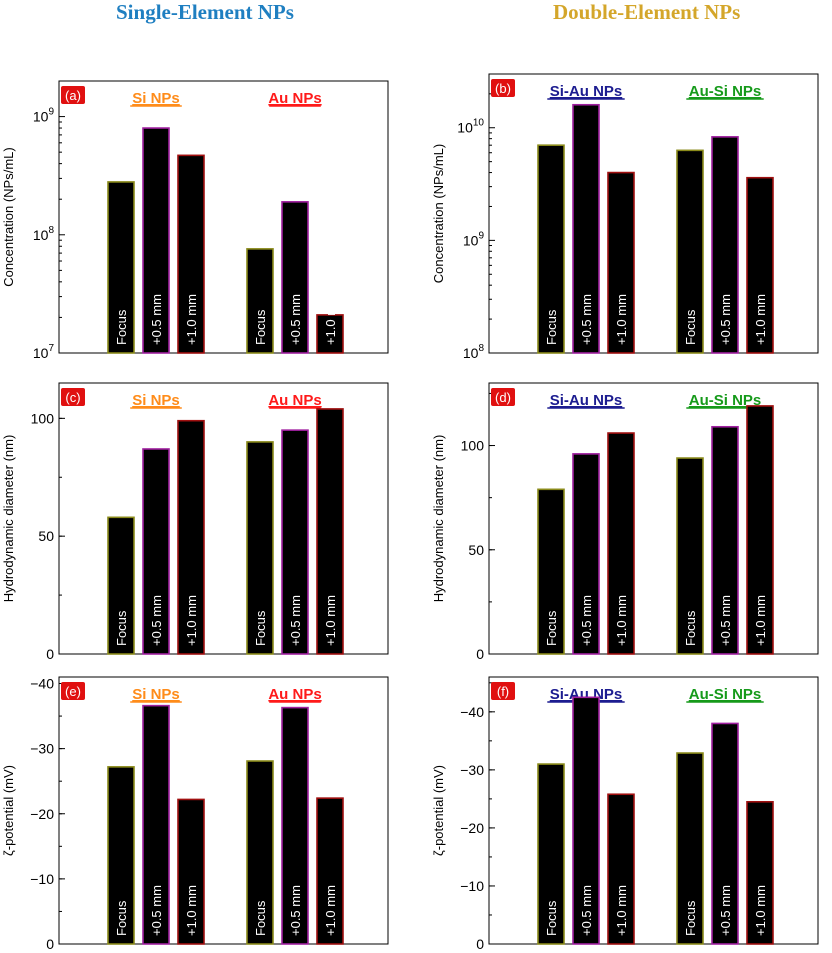 The width and height of the screenshot is (832, 953). I want to click on panel-tag-label: (c), so click(72, 397).